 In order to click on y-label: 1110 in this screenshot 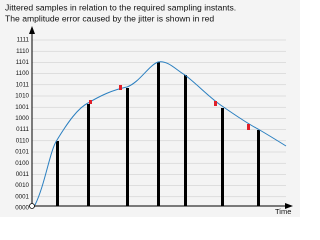, I will do `click(22, 51)`.